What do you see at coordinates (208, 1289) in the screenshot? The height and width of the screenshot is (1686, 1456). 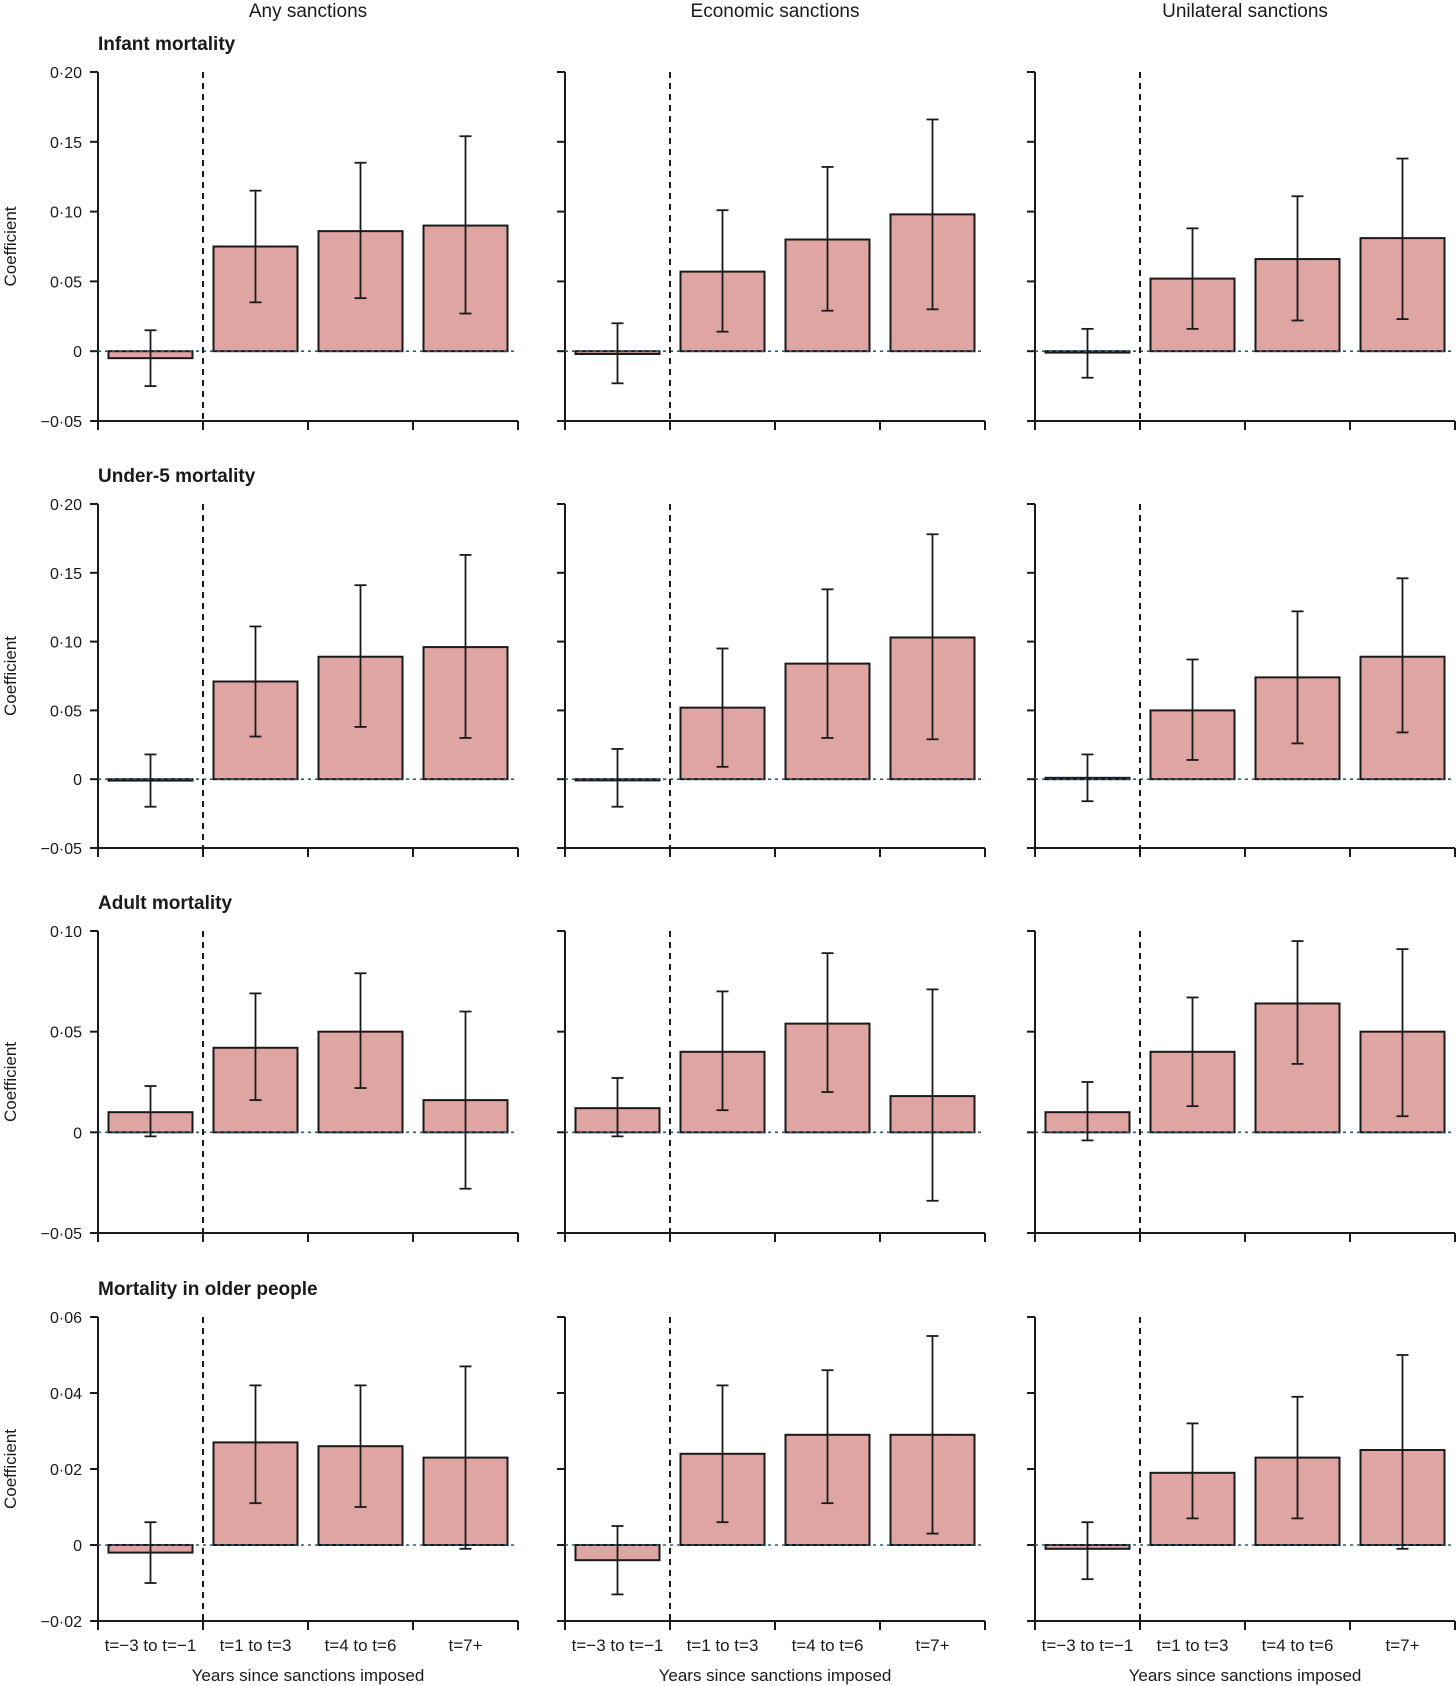 I see `row-title: Mortality in older people` at bounding box center [208, 1289].